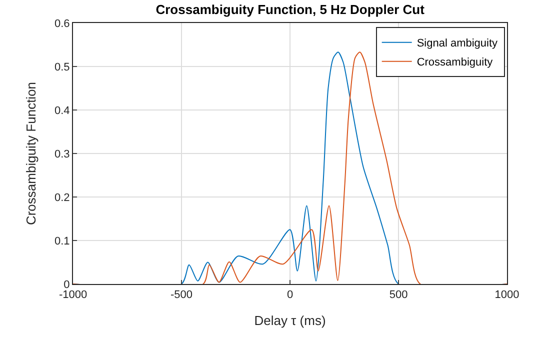  Describe the element at coordinates (67, 284) in the screenshot. I see `y-tick-label: 0` at that location.